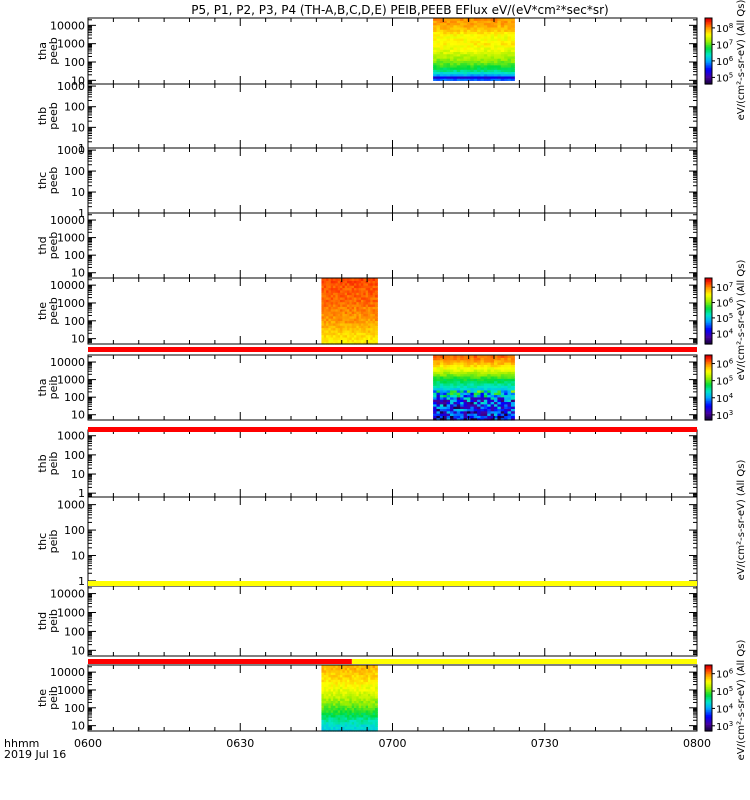 The width and height of the screenshot is (750, 800). What do you see at coordinates (42, 387) in the screenshot?
I see `panel-ylabel: tha` at bounding box center [42, 387].